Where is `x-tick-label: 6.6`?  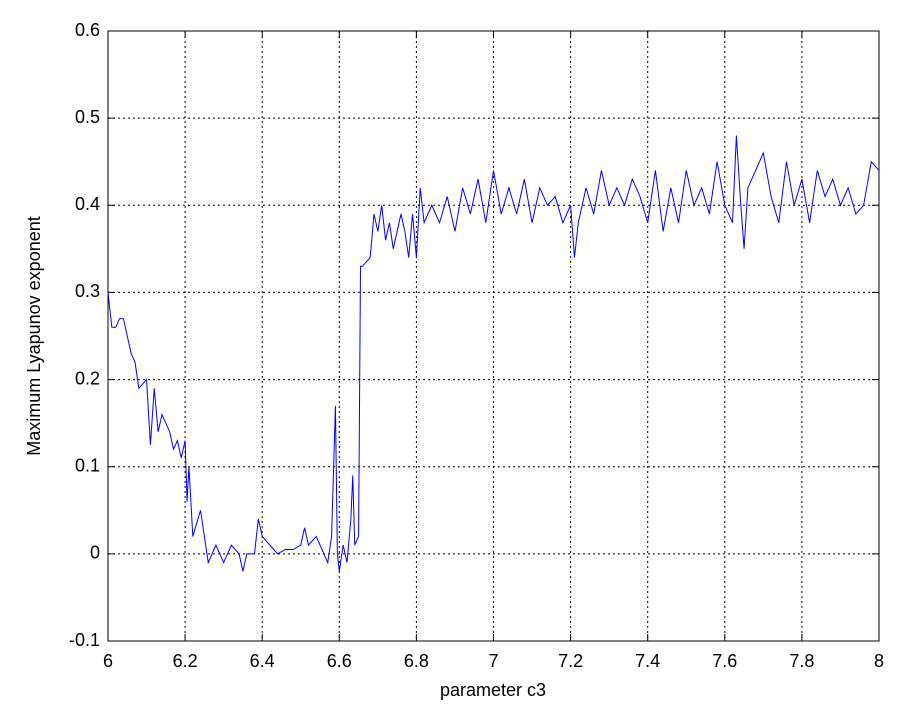
x-tick-label: 6.6 is located at coordinates (339, 661).